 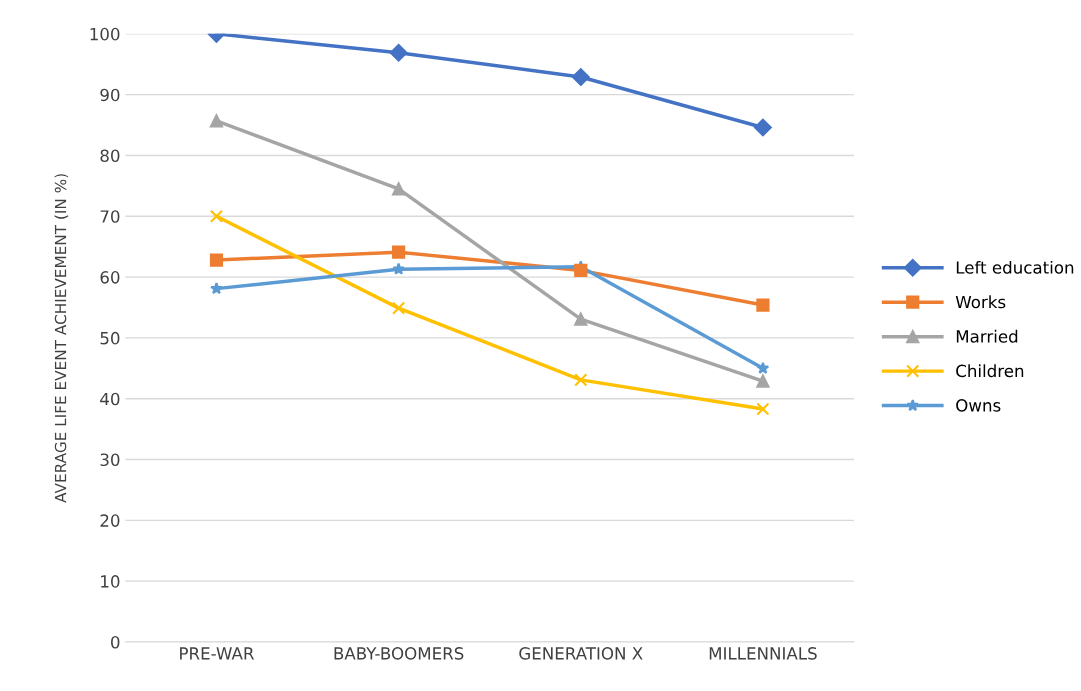 What do you see at coordinates (990, 371) in the screenshot?
I see `legend-label: Children` at bounding box center [990, 371].